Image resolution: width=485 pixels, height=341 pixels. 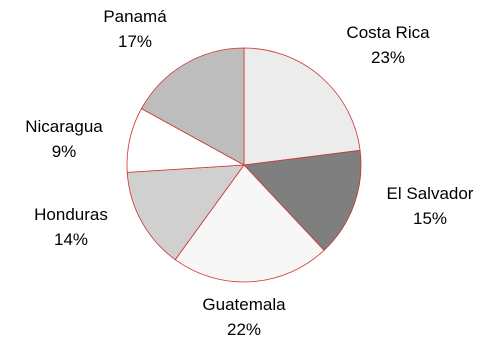 What do you see at coordinates (185, 212) in the screenshot?
I see `pie-slice-honduras` at bounding box center [185, 212].